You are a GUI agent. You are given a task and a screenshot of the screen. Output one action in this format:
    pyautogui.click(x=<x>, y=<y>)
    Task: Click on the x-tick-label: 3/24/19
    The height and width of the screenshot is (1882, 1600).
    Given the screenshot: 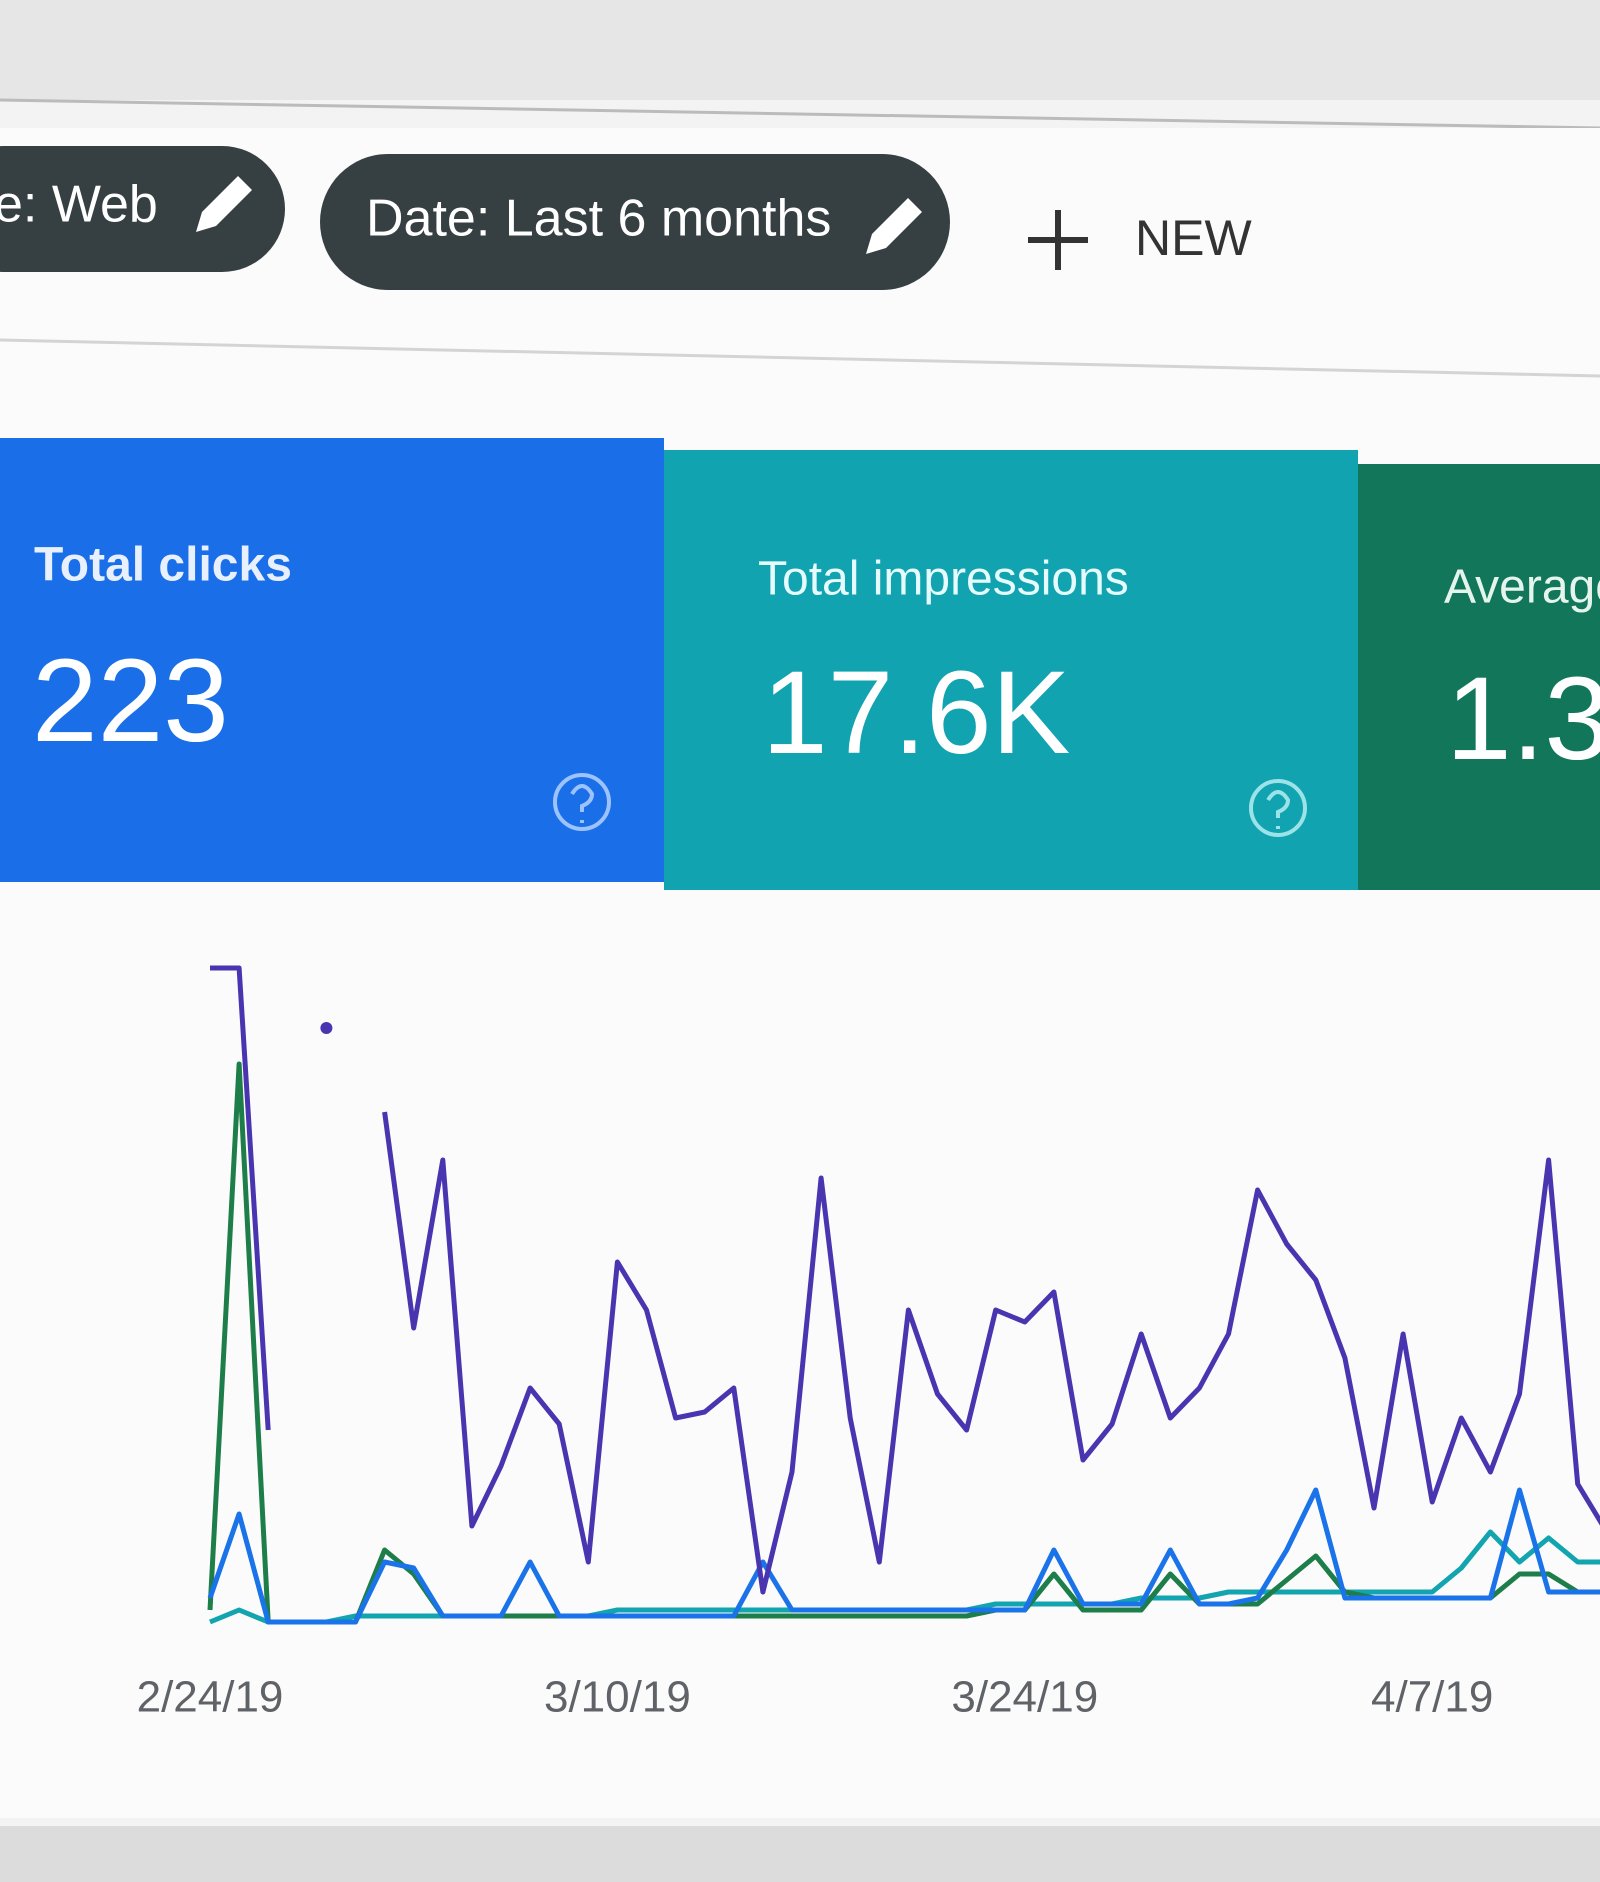 What is the action you would take?
    pyautogui.click(x=1024, y=1697)
    